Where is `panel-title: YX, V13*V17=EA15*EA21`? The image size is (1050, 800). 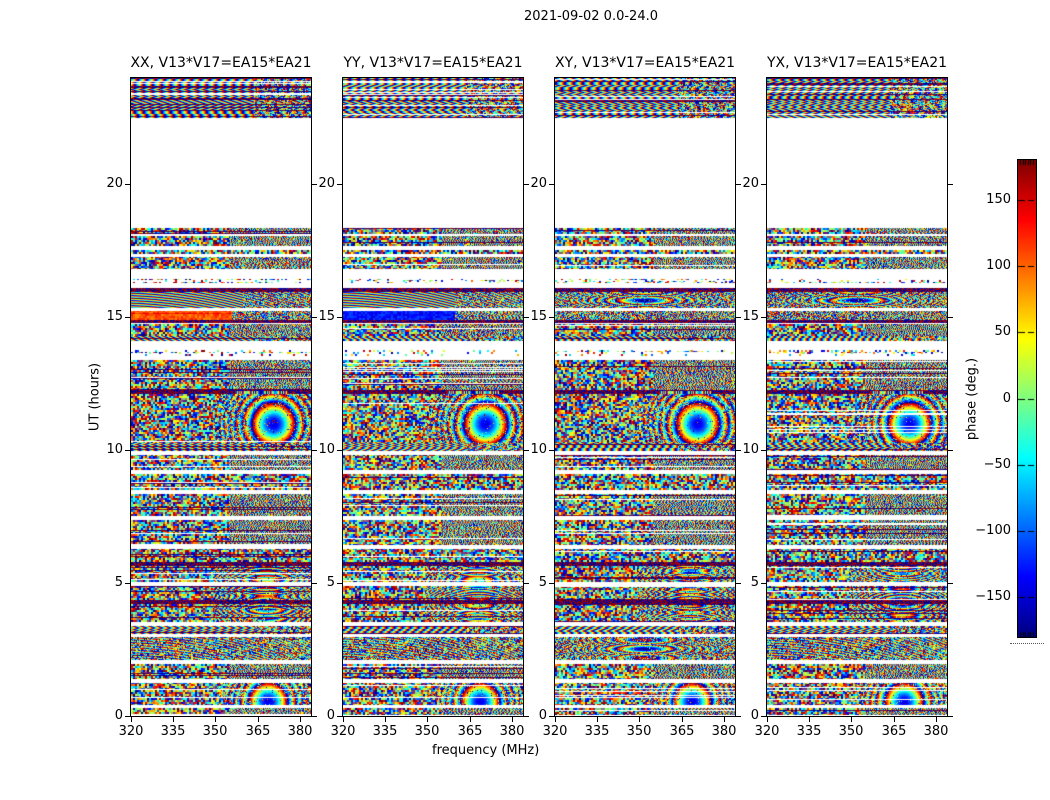 panel-title: YX, V13*V17=EA15*EA21 is located at coordinates (857, 63).